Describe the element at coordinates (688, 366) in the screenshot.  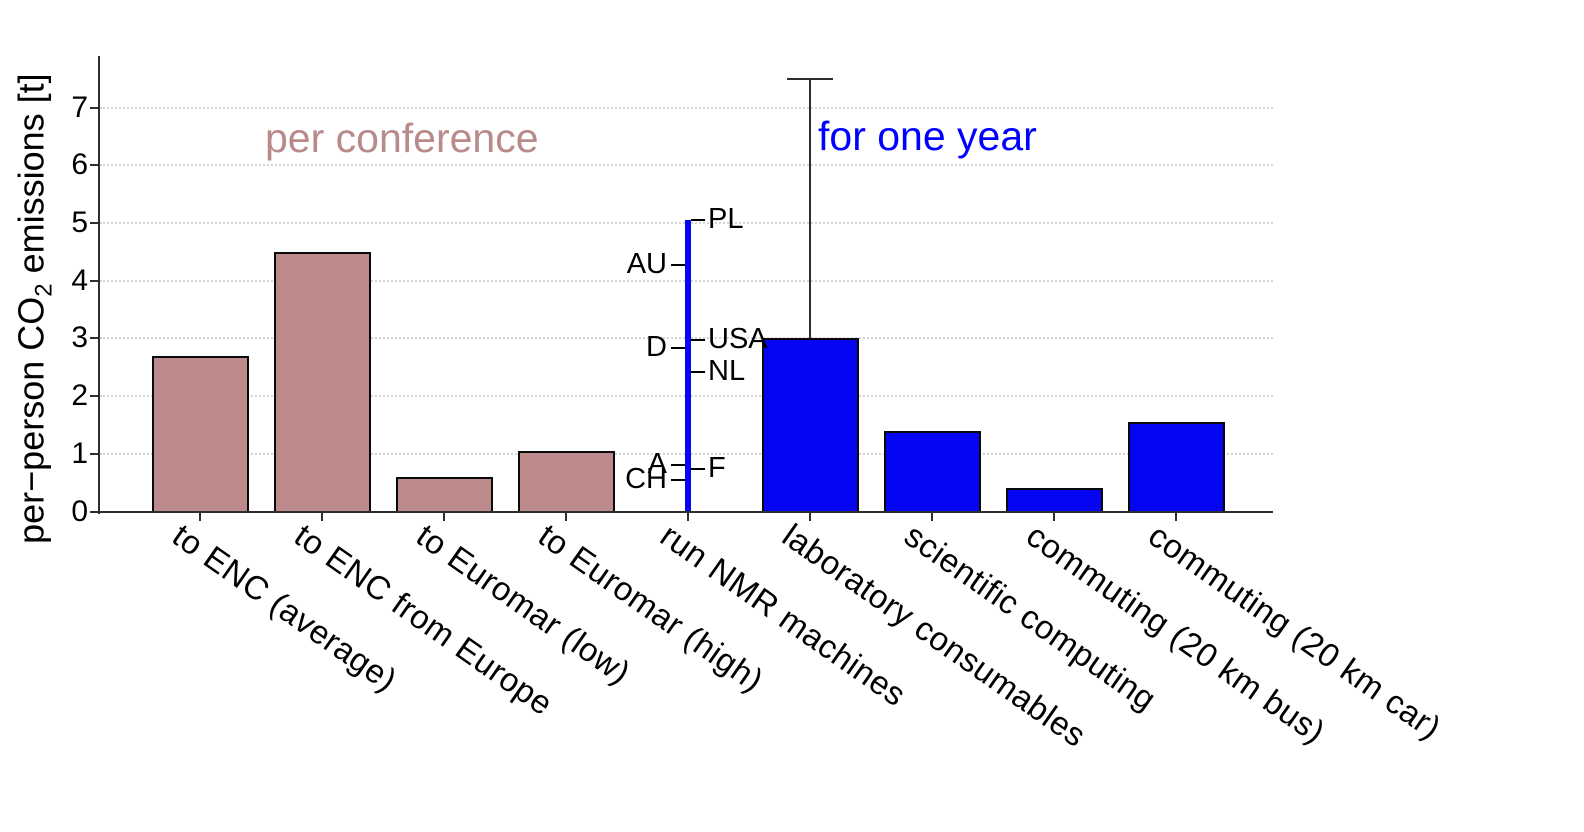
I see `bar-run-nmr-machines` at that location.